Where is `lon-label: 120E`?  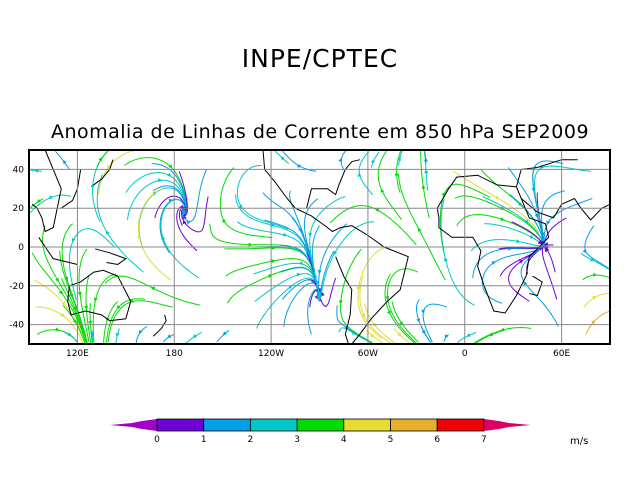
lon-label: 120E is located at coordinates (77, 354).